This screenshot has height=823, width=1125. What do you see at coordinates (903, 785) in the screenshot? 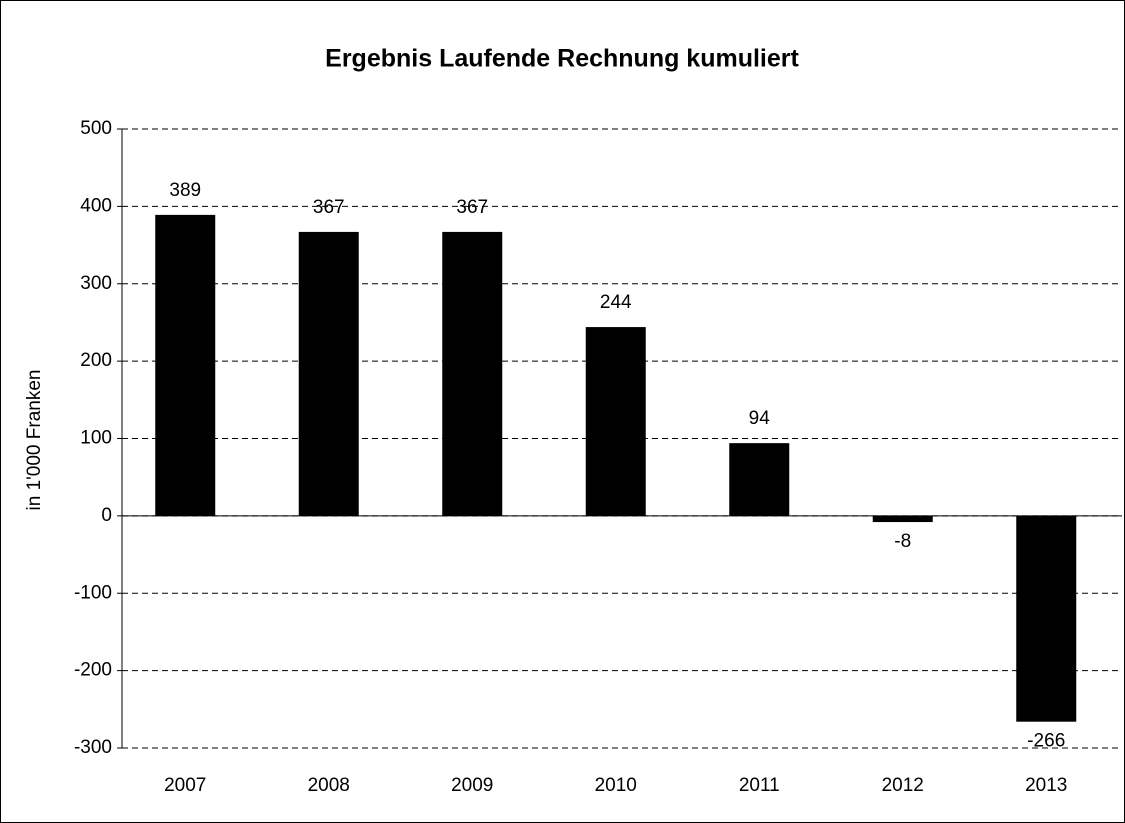
I see `x-tick-label: 2012` at bounding box center [903, 785].